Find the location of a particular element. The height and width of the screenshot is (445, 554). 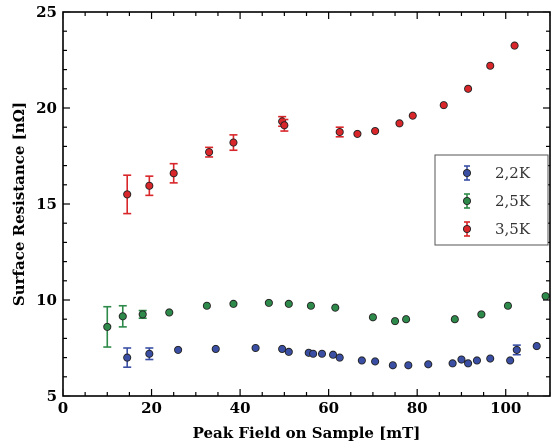

y-axis-label: Surface Resistance [nΩ] is located at coordinates (19, 204).